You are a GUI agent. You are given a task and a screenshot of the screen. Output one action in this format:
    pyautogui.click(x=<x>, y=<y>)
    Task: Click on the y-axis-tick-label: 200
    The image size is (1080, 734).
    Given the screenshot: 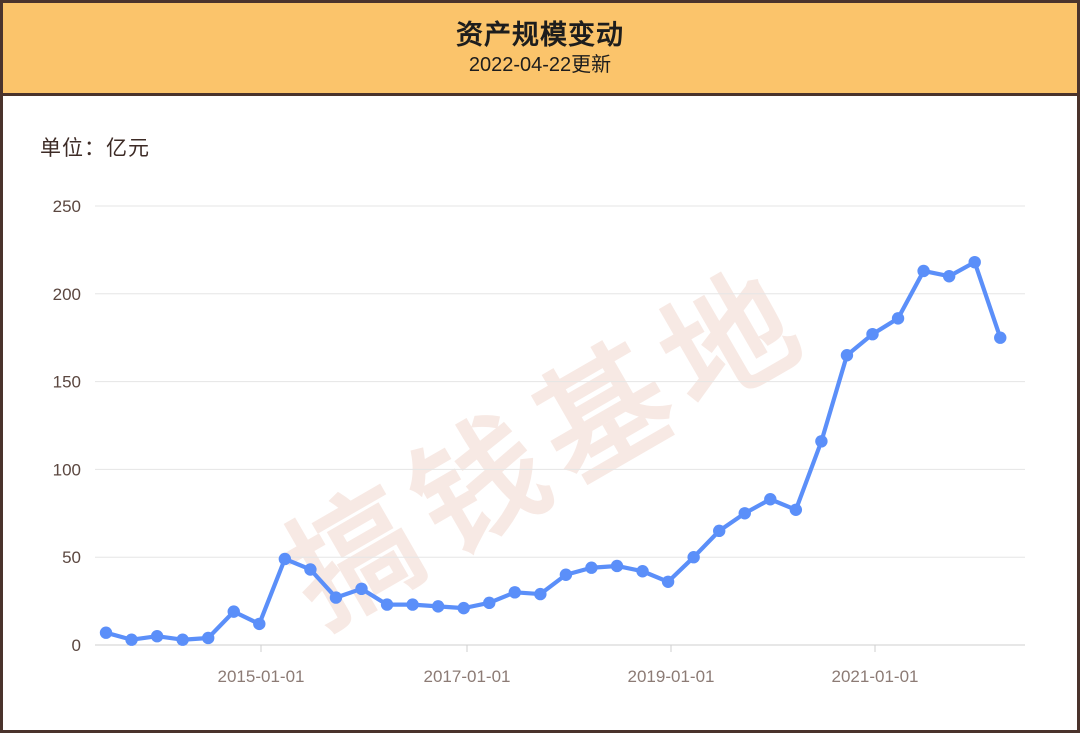 What is the action you would take?
    pyautogui.click(x=67, y=294)
    